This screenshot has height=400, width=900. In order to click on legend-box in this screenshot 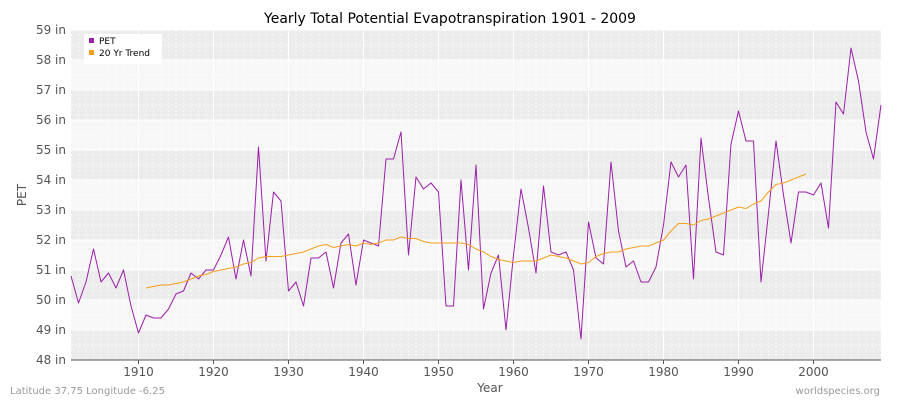, I will do `click(123, 49)`.